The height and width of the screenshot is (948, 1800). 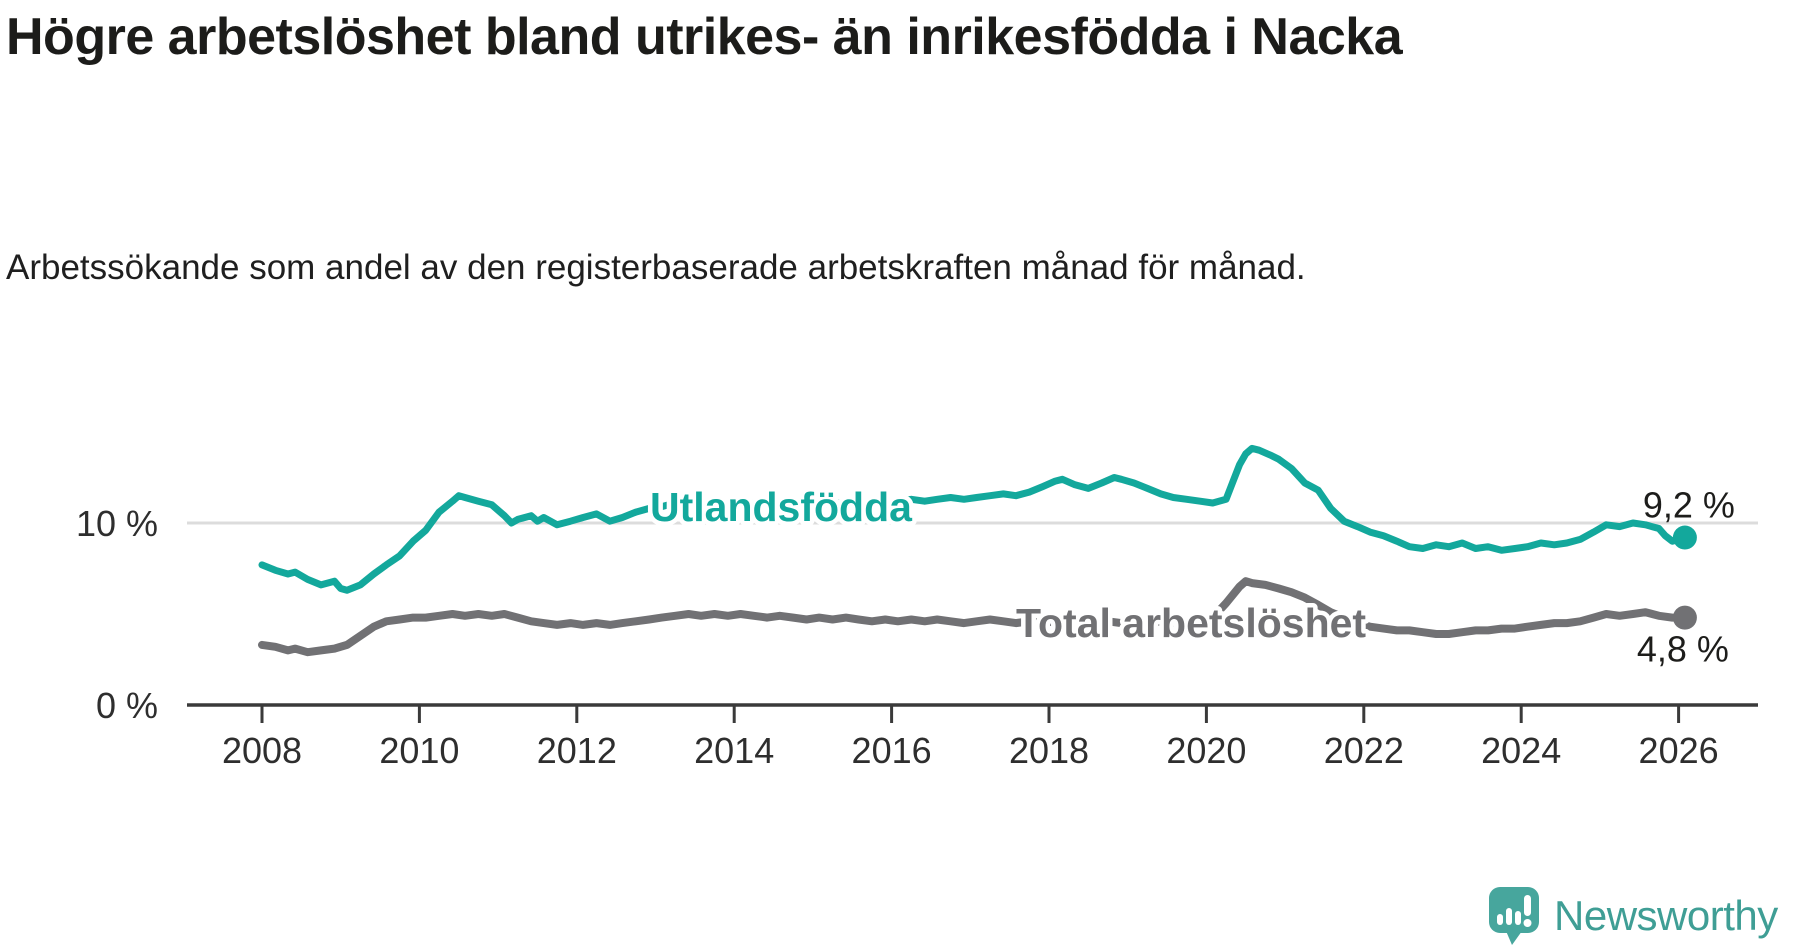 I want to click on foreign-born-line, so click(x=973, y=519).